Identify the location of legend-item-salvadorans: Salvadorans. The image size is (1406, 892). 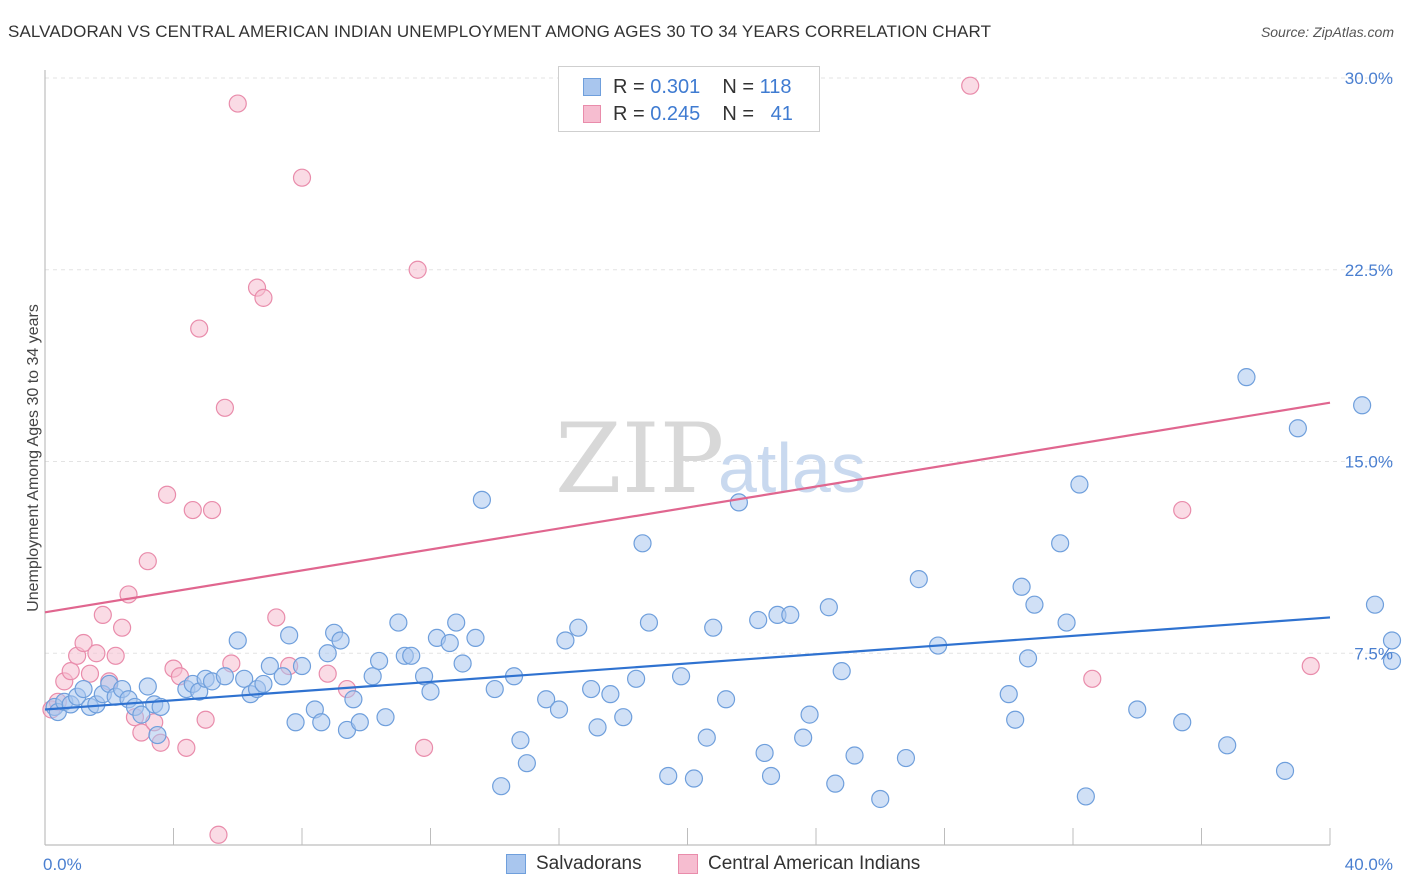
(574, 864).